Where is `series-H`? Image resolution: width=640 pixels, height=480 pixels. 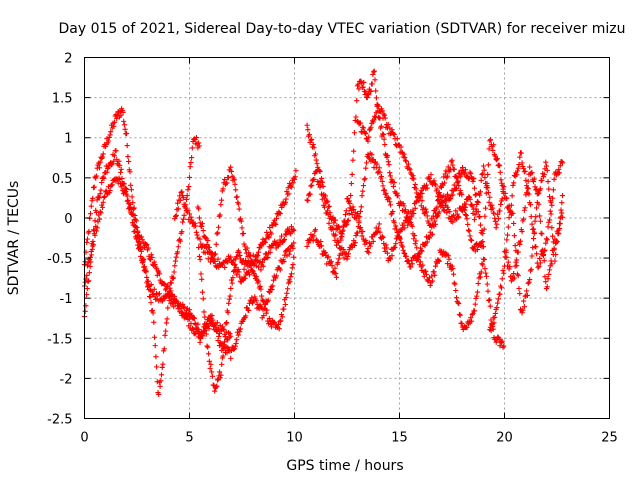
series-H is located at coordinates (395, 210).